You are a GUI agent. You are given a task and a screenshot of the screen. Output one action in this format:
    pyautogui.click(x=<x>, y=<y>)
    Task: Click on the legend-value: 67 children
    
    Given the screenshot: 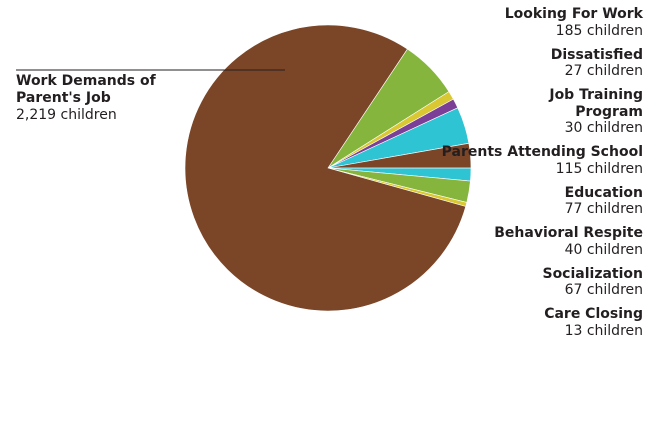 What is the action you would take?
    pyautogui.click(x=603, y=290)
    